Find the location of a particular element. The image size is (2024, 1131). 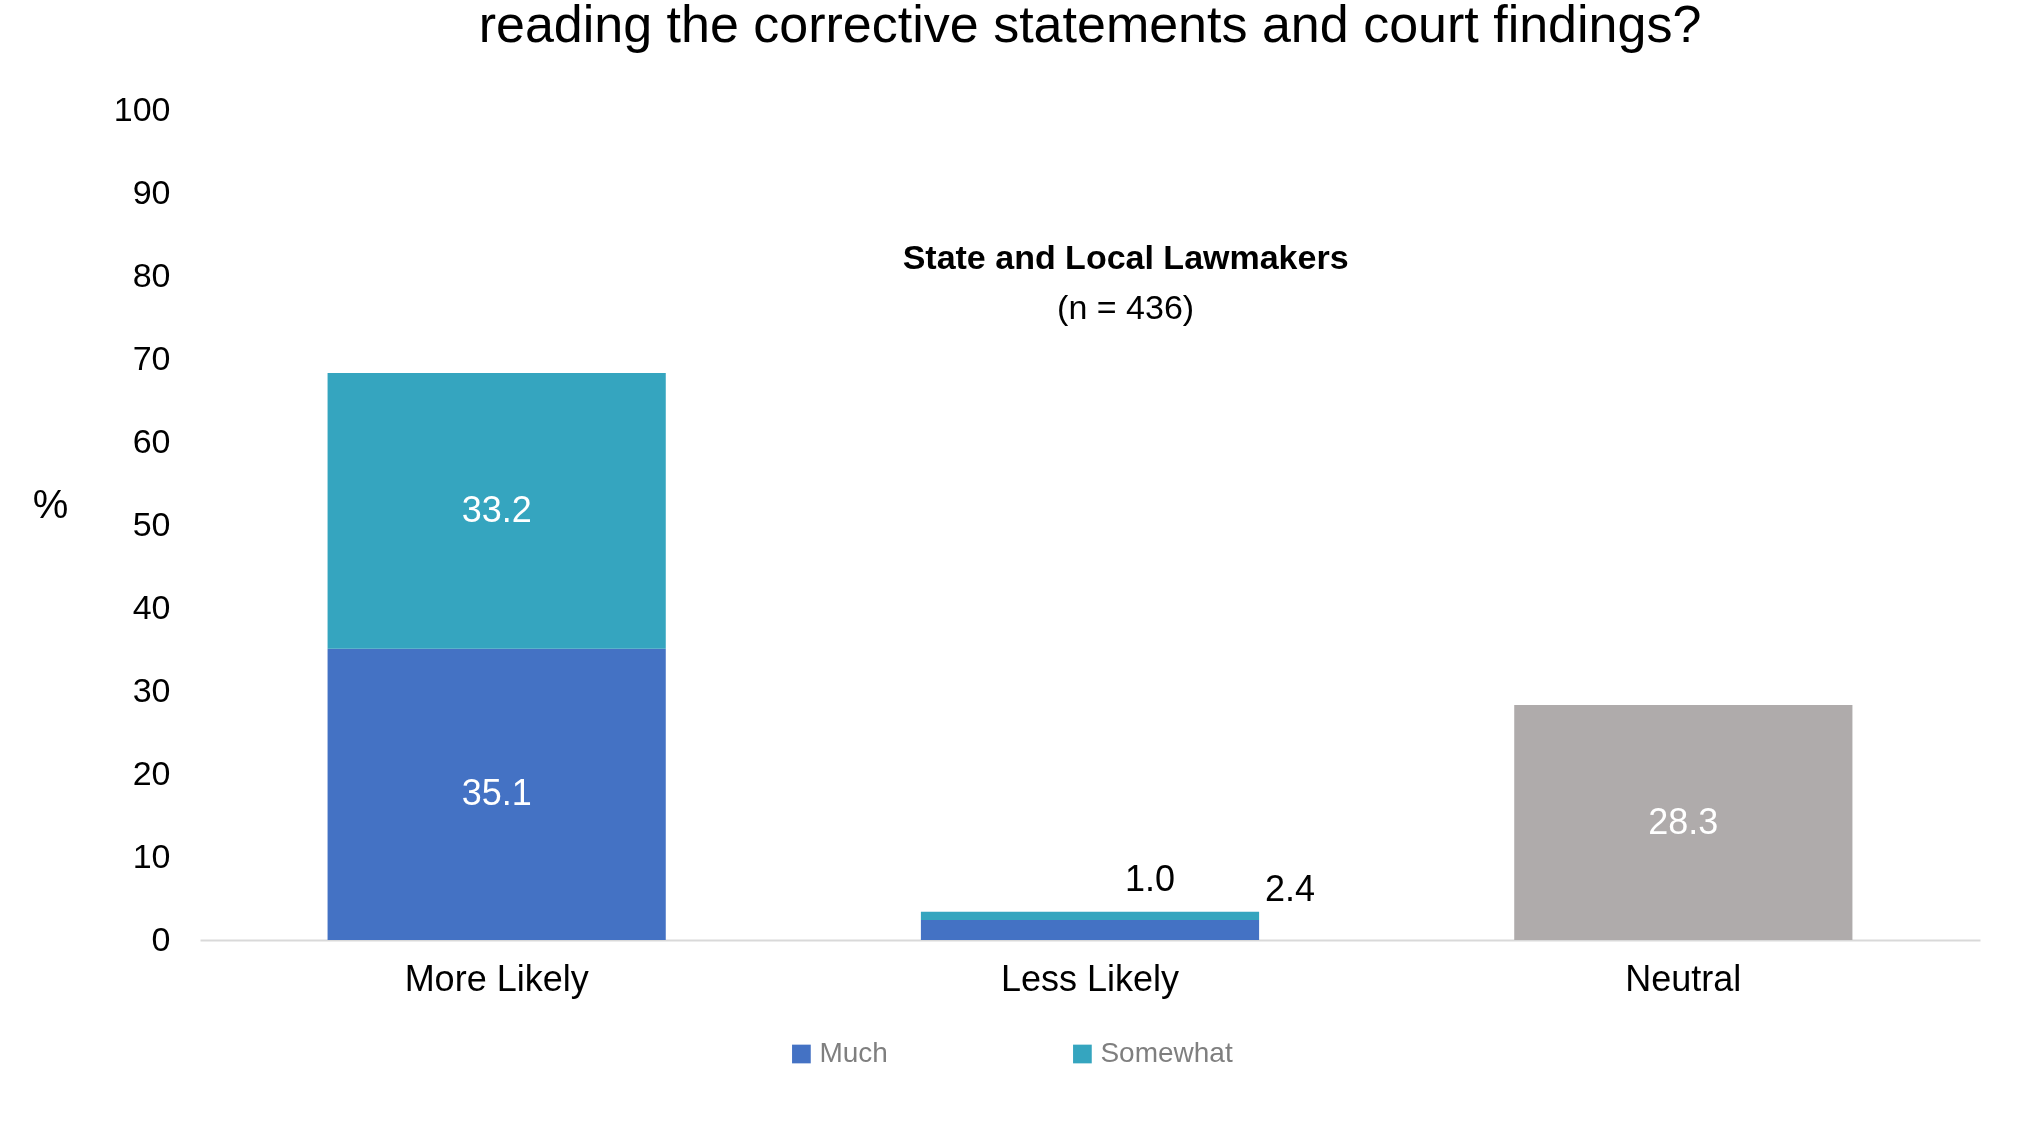

y-tick-label: 50 is located at coordinates (151, 523).